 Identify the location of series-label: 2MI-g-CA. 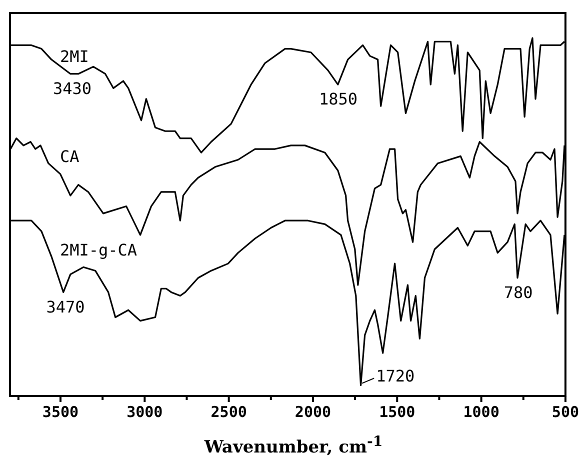
(99, 250).